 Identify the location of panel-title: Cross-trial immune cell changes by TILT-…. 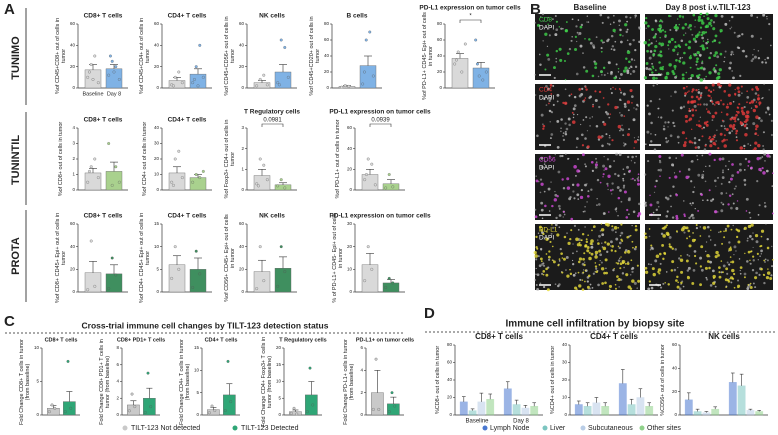
(205, 325).